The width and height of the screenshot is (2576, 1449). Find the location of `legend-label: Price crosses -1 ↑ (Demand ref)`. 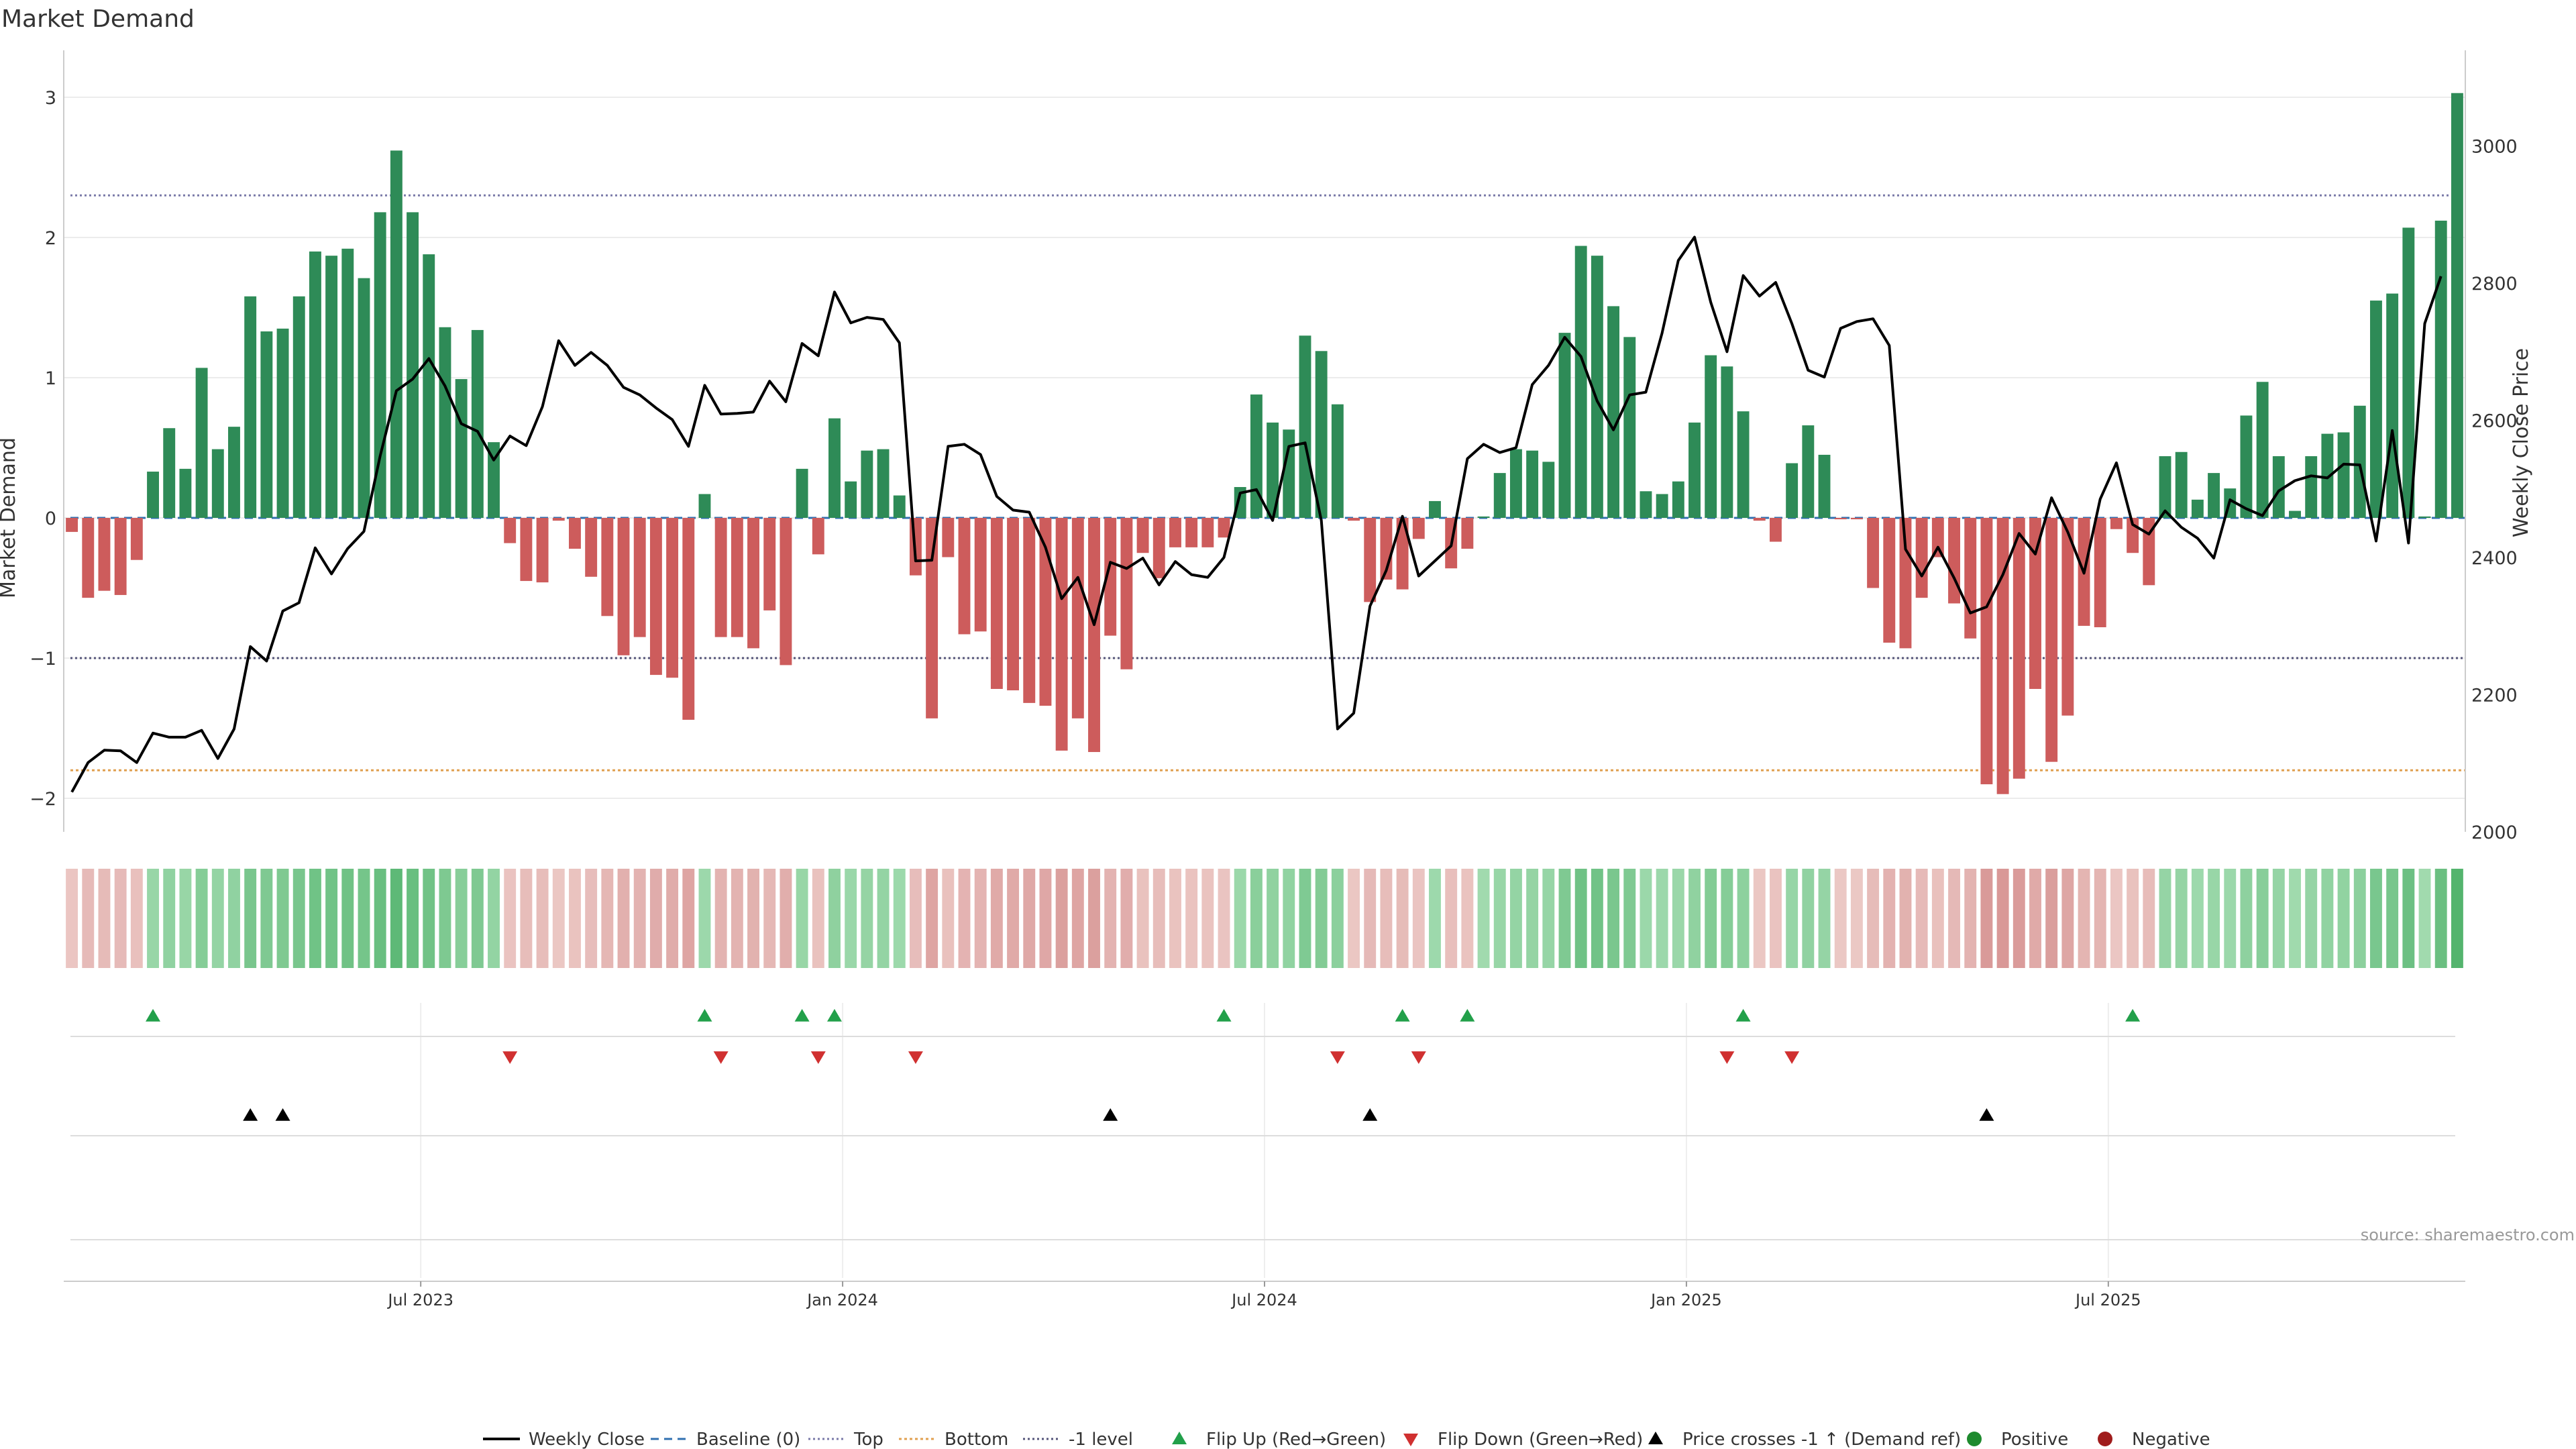

legend-label: Price crosses -1 ↑ (Demand ref) is located at coordinates (1821, 1439).